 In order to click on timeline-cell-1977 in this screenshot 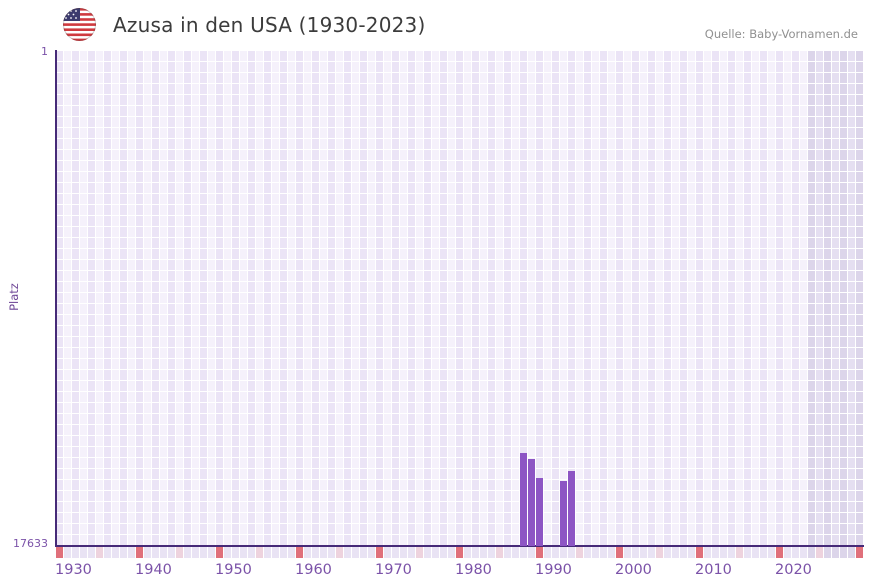, I will do `click(435, 552)`.